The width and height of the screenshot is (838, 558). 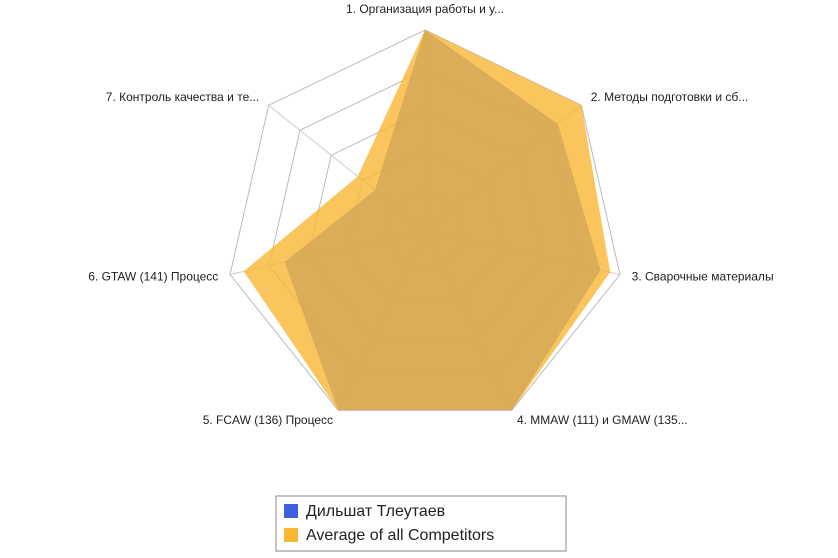 I want to click on axis-label: 6. GTAW (141) Процесс, so click(x=153, y=276).